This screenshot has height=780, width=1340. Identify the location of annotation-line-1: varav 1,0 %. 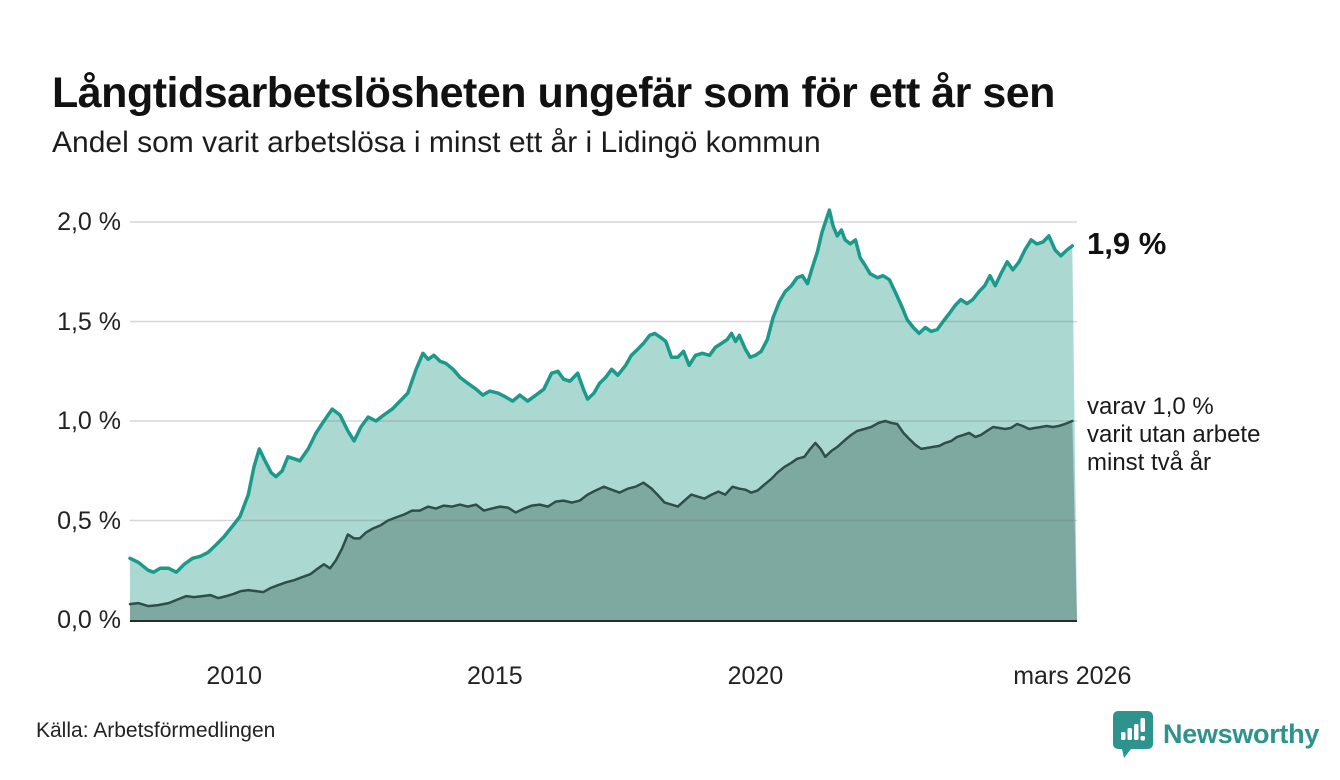
(1150, 406).